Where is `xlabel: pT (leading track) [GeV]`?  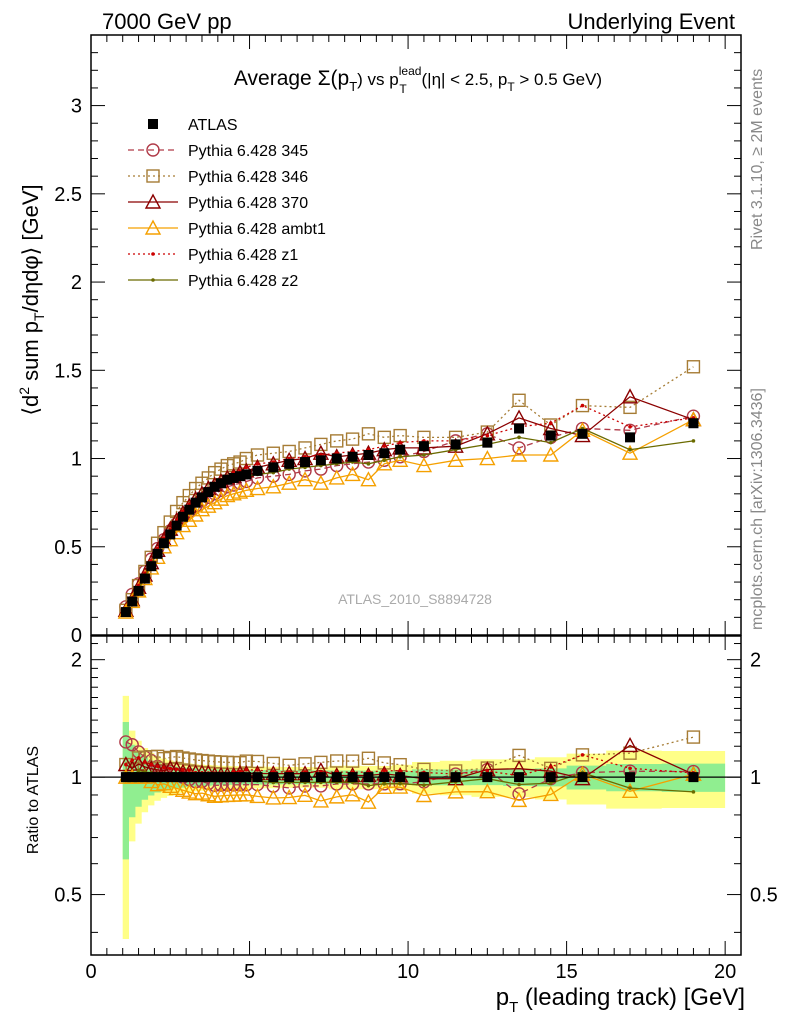 xlabel: pT (leading track) [GeV] is located at coordinates (620, 1000).